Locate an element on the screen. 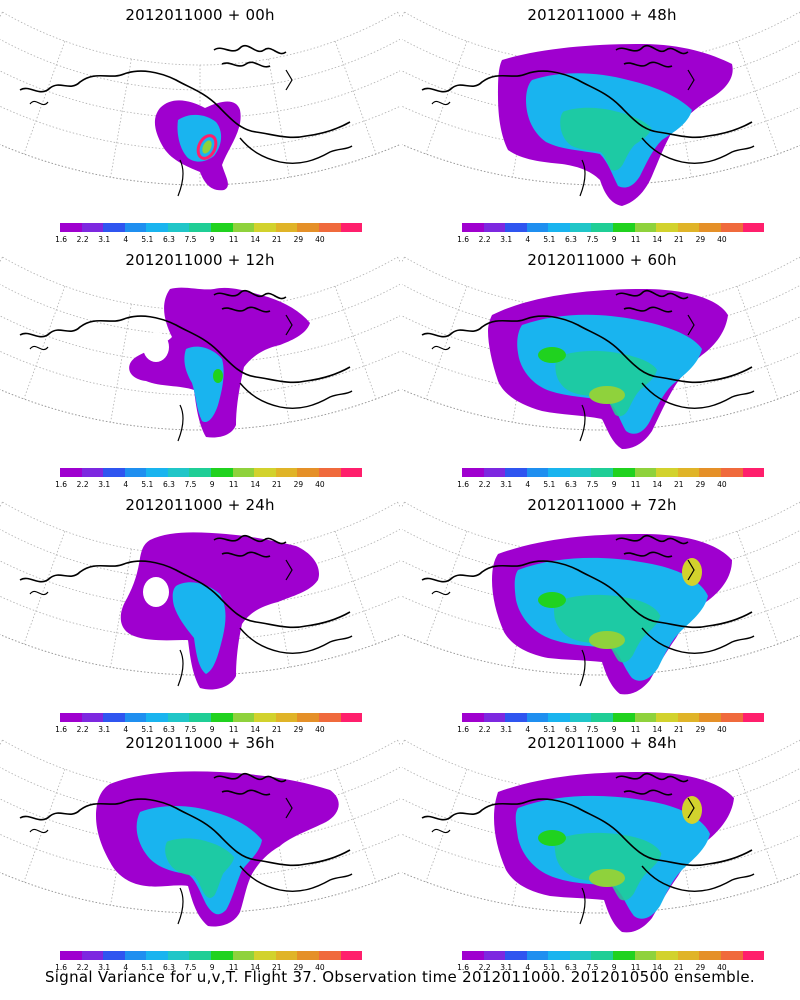 The width and height of the screenshot is (800, 1000). map-boundary is located at coordinates (200, 165).